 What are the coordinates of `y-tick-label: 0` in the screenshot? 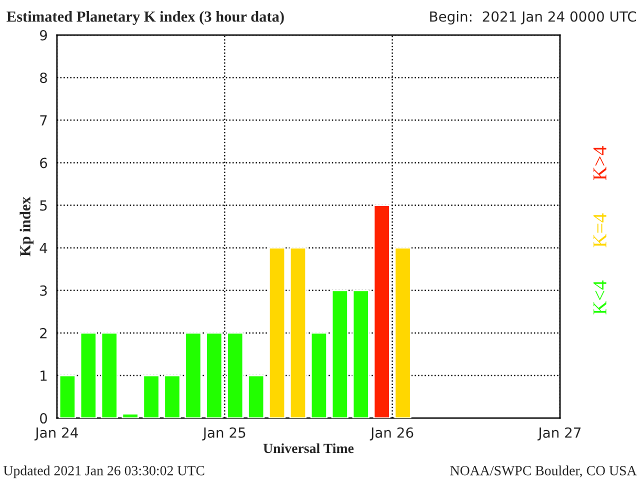 It's located at (44, 418).